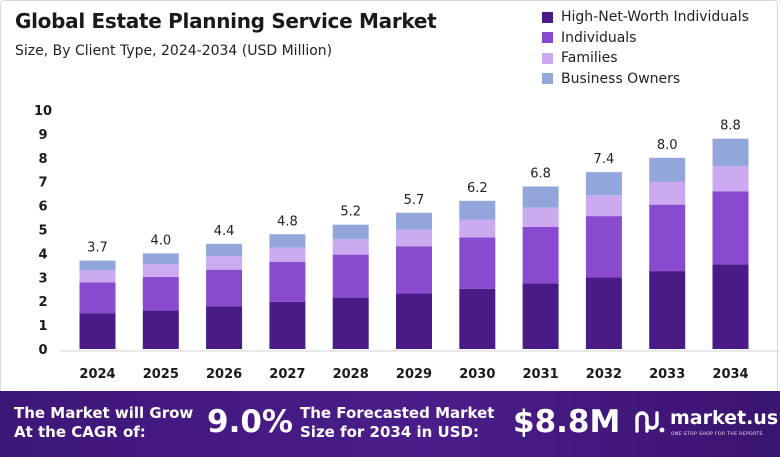  I want to click on x-tick-label: 2026, so click(224, 374).